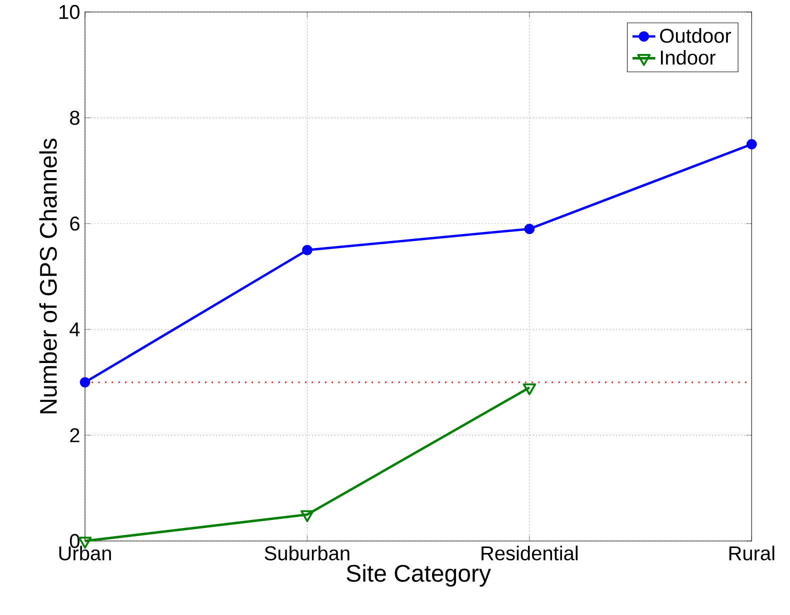 The image size is (790, 615). I want to click on legend-label: Outdoor, so click(696, 35).